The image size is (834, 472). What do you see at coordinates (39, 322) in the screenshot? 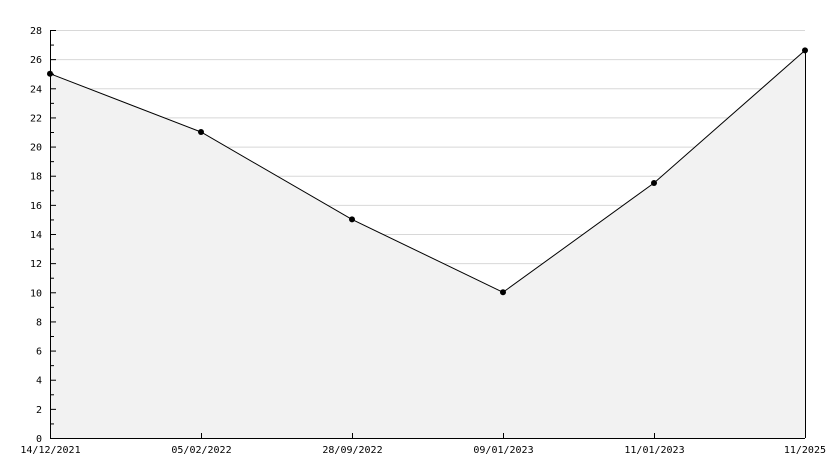
I see `y-tick-label: 8` at bounding box center [39, 322].